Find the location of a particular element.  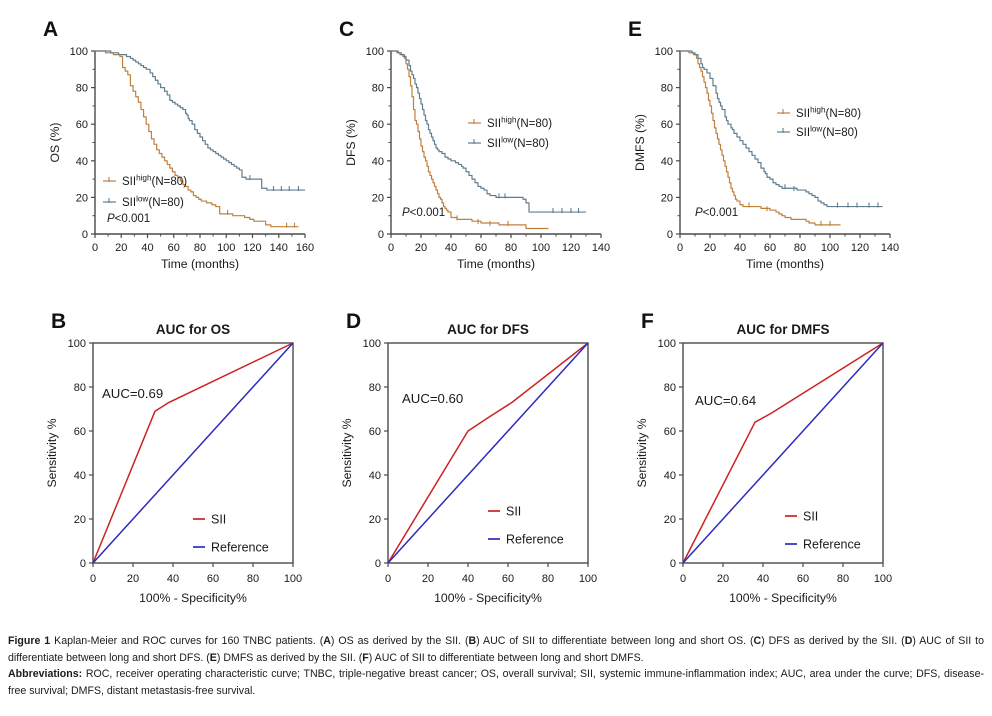

chart-title: AUC for OS is located at coordinates (193, 329).